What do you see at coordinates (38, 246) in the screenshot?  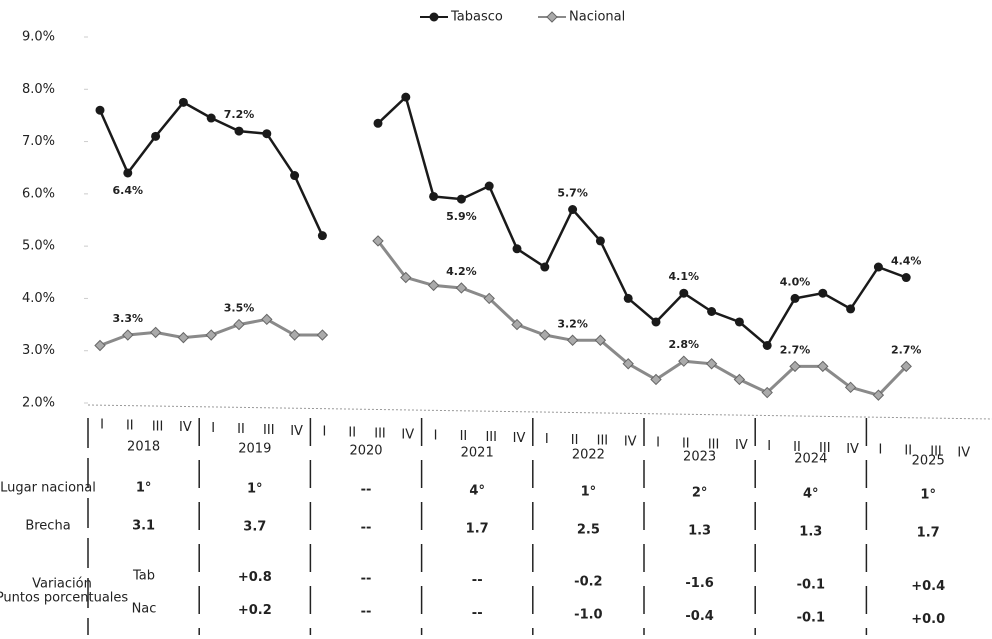 I see `y-tick-label: 5.0%` at bounding box center [38, 246].